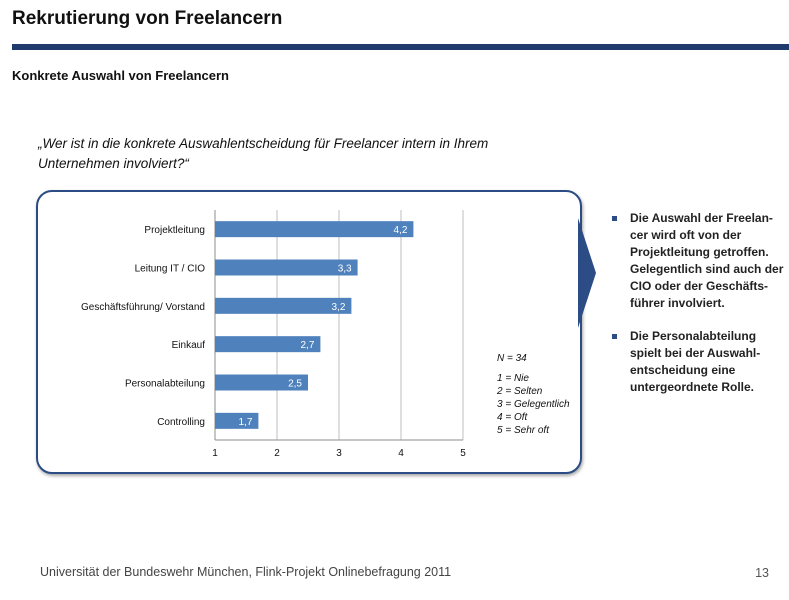  I want to click on bar-value-label: 3,3, so click(345, 269).